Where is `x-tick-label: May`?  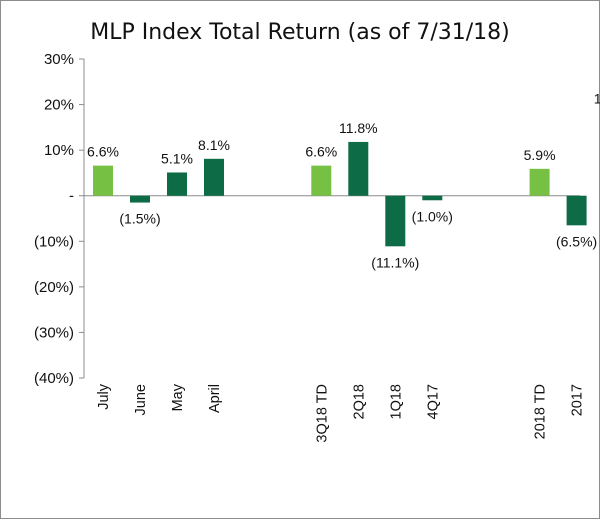
x-tick-label: May is located at coordinates (178, 397).